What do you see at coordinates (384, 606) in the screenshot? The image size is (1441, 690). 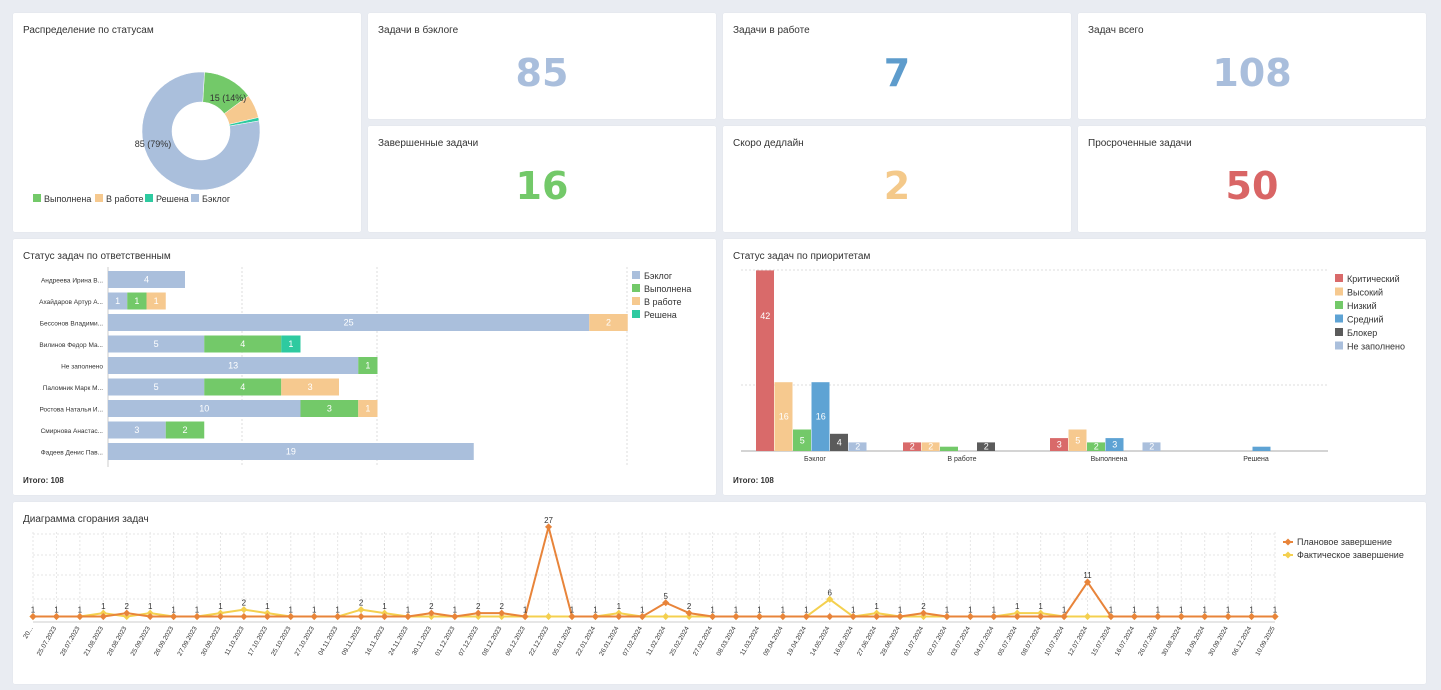 I see `point-label-15: 1` at bounding box center [384, 606].